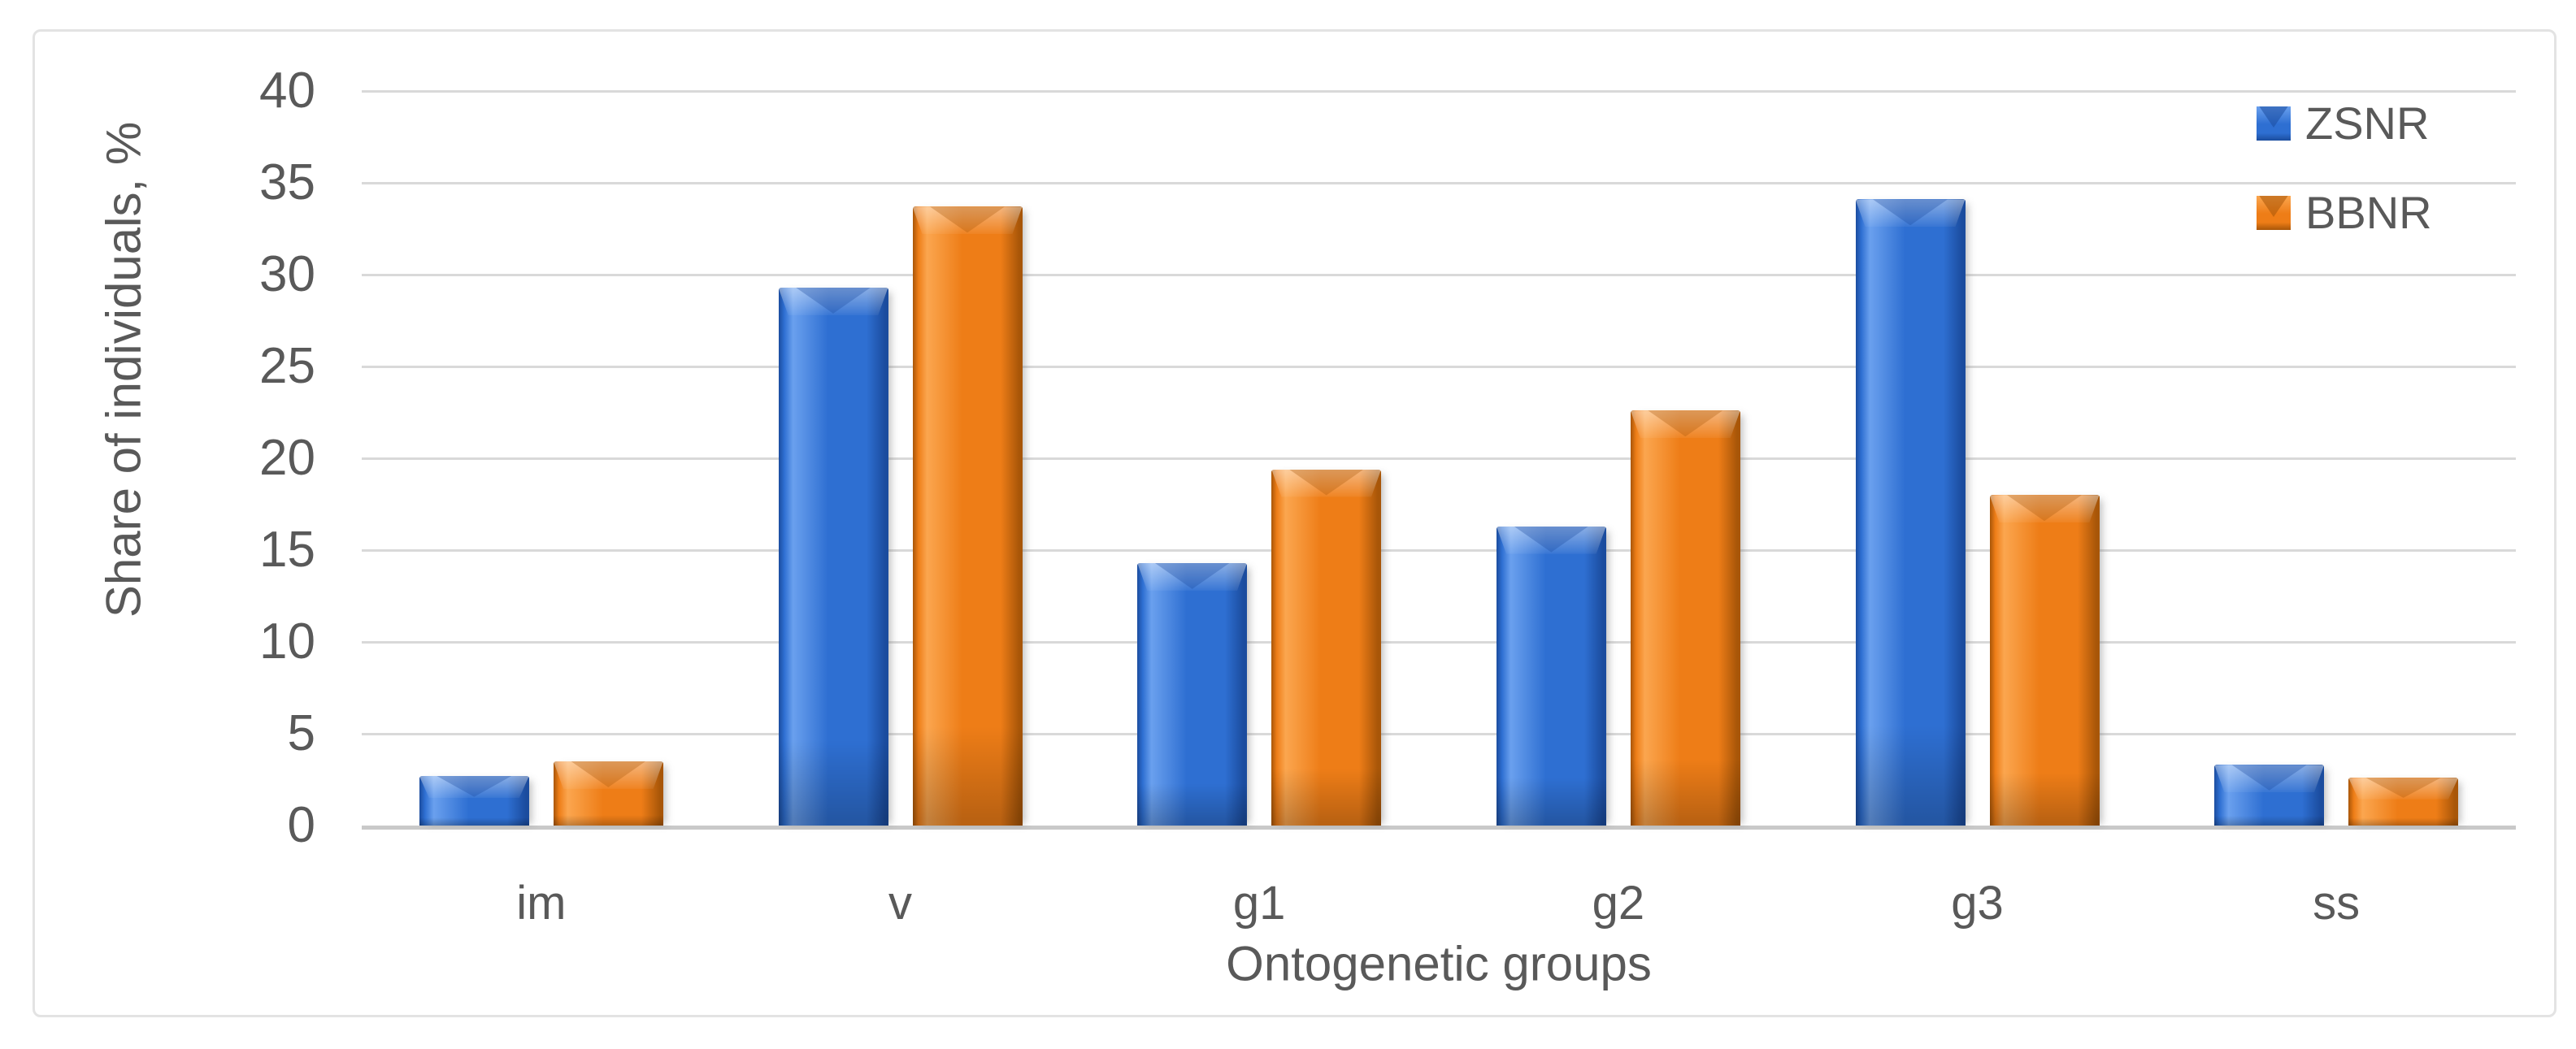 The width and height of the screenshot is (2576, 1049). What do you see at coordinates (2269, 795) in the screenshot?
I see `bar-ZSNR-ss` at bounding box center [2269, 795].